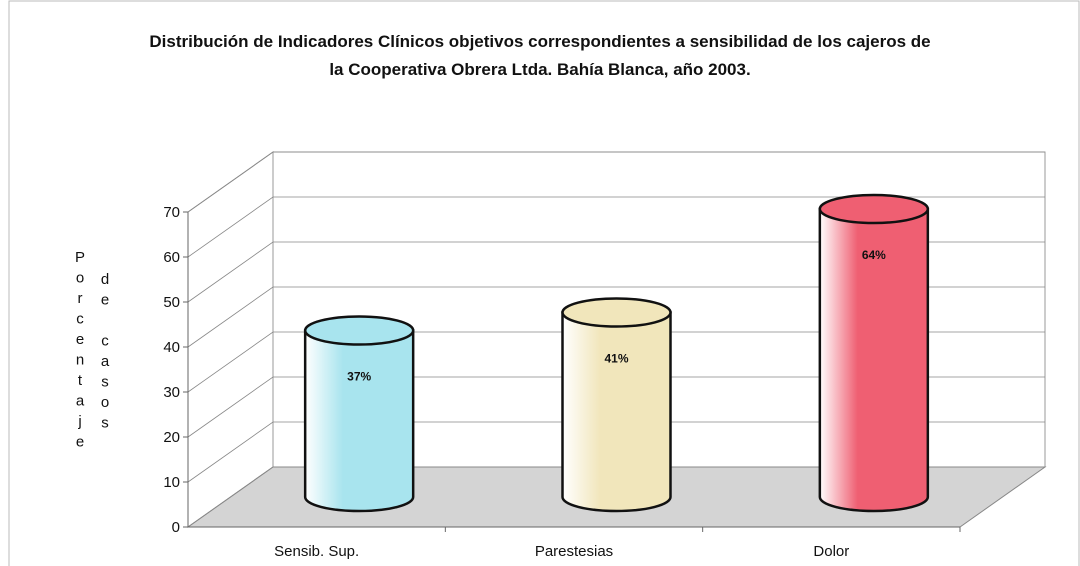 The image size is (1080, 566). I want to click on y-tick-label: 40, so click(171, 347).